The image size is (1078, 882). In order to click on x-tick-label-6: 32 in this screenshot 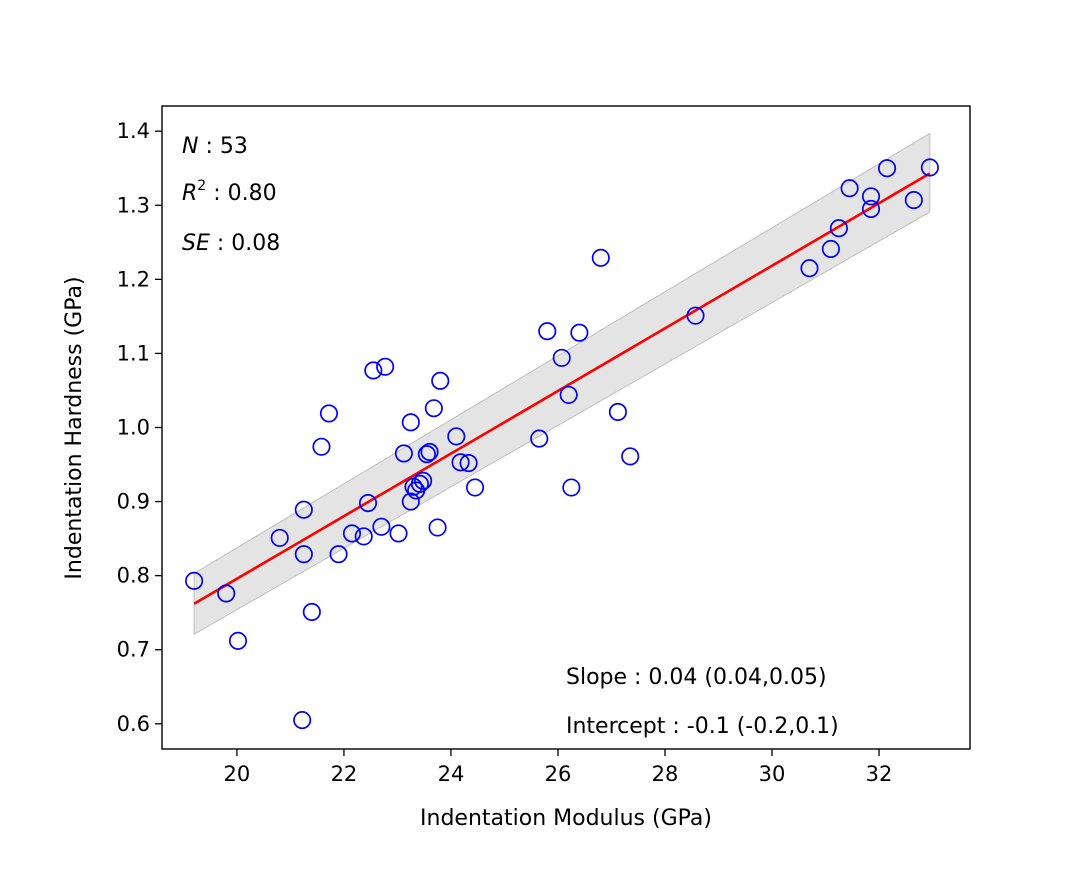, I will do `click(879, 774)`.